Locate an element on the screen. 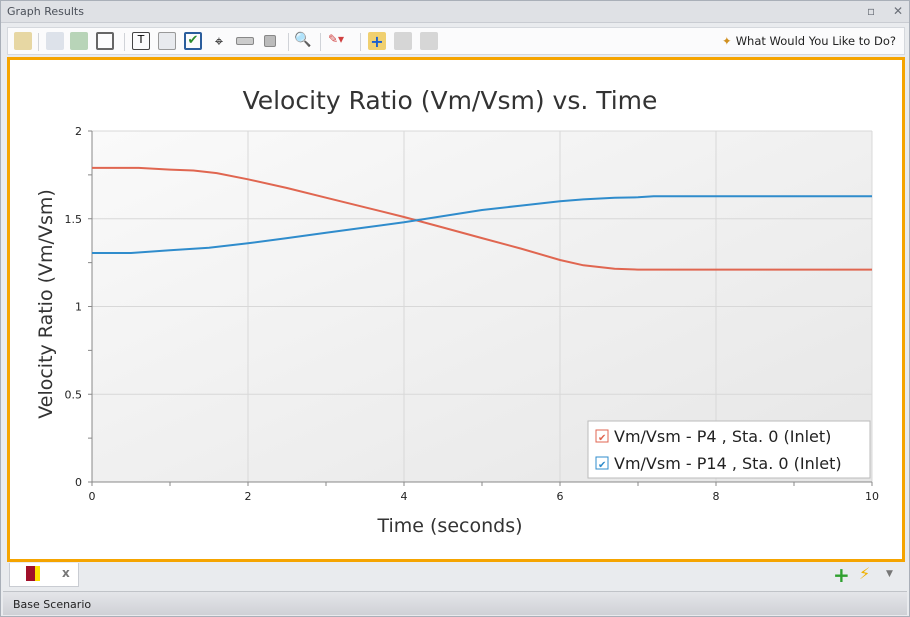  legend-icon is located at coordinates (167, 41).